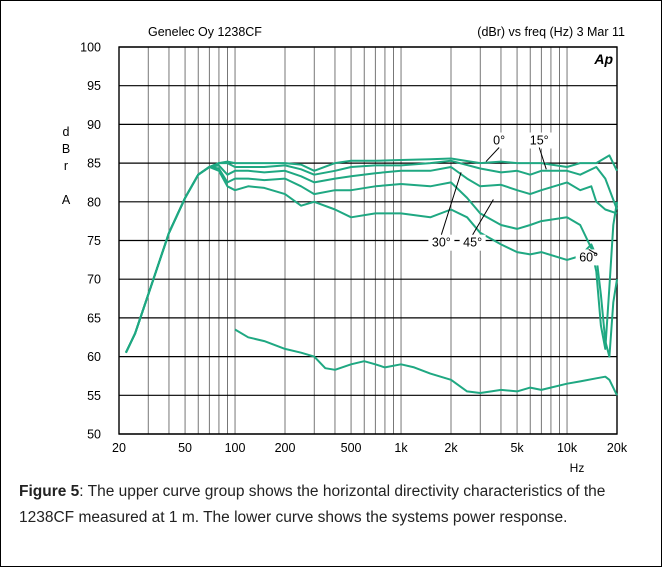 The image size is (662, 567). What do you see at coordinates (577, 468) in the screenshot?
I see `x-axis-label: Hz` at bounding box center [577, 468].